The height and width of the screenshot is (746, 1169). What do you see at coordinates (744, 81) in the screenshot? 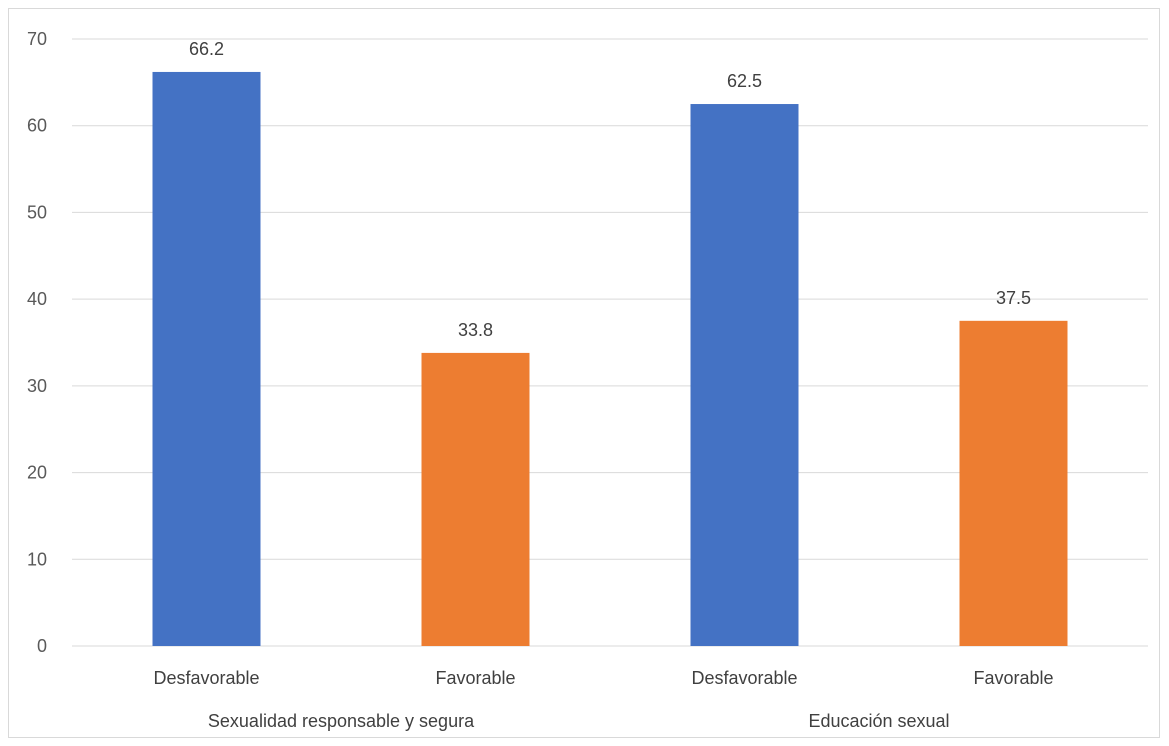
I see `data-label-3: 62.5` at bounding box center [744, 81].